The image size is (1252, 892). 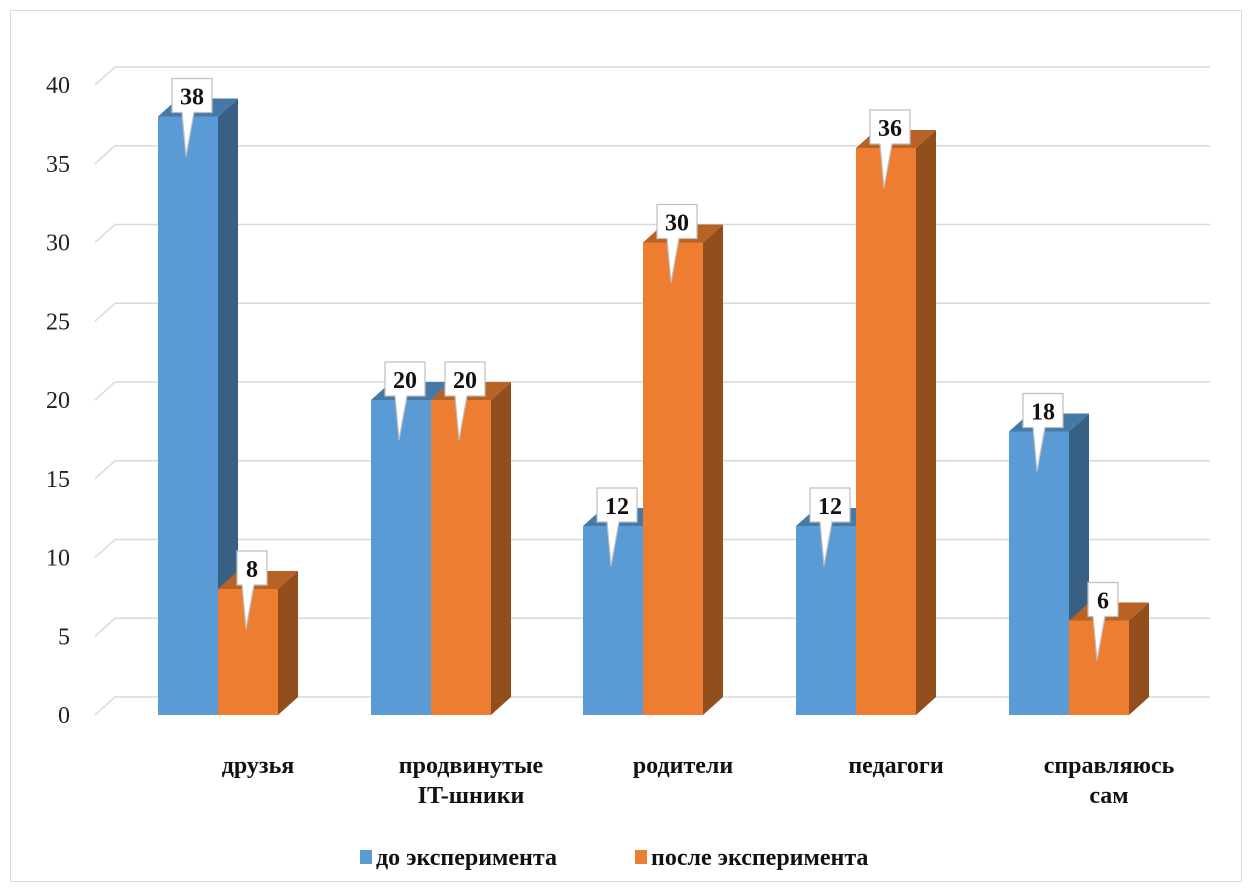 I want to click on category-label-line: справляюсь, so click(x=1109, y=766).